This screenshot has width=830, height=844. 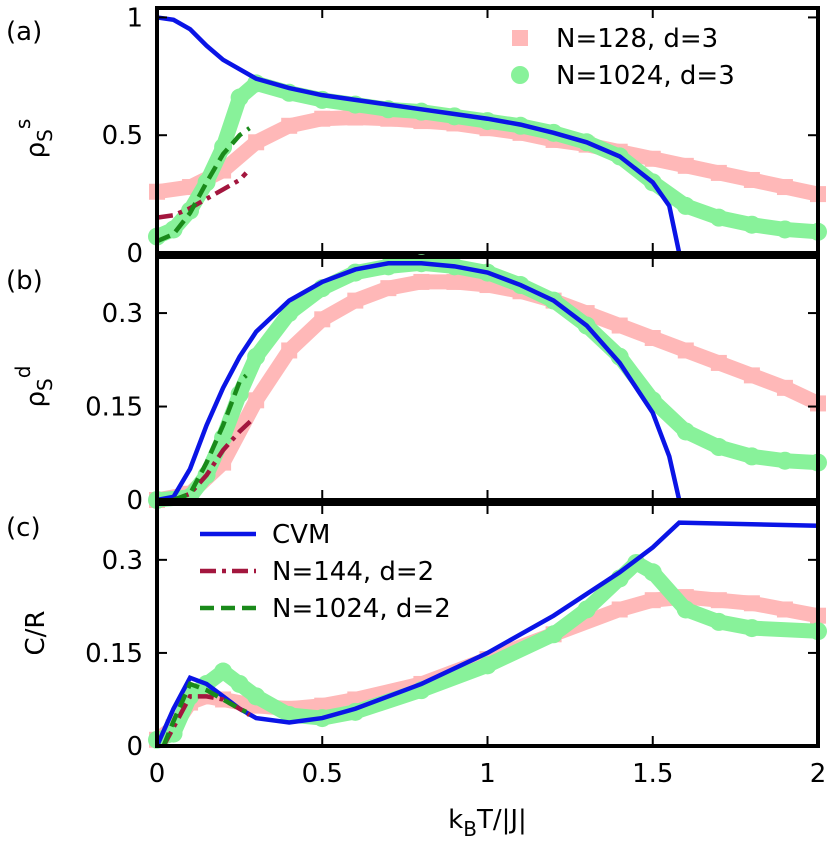 I want to click on y-tick-label: 0.5, so click(x=122, y=136).